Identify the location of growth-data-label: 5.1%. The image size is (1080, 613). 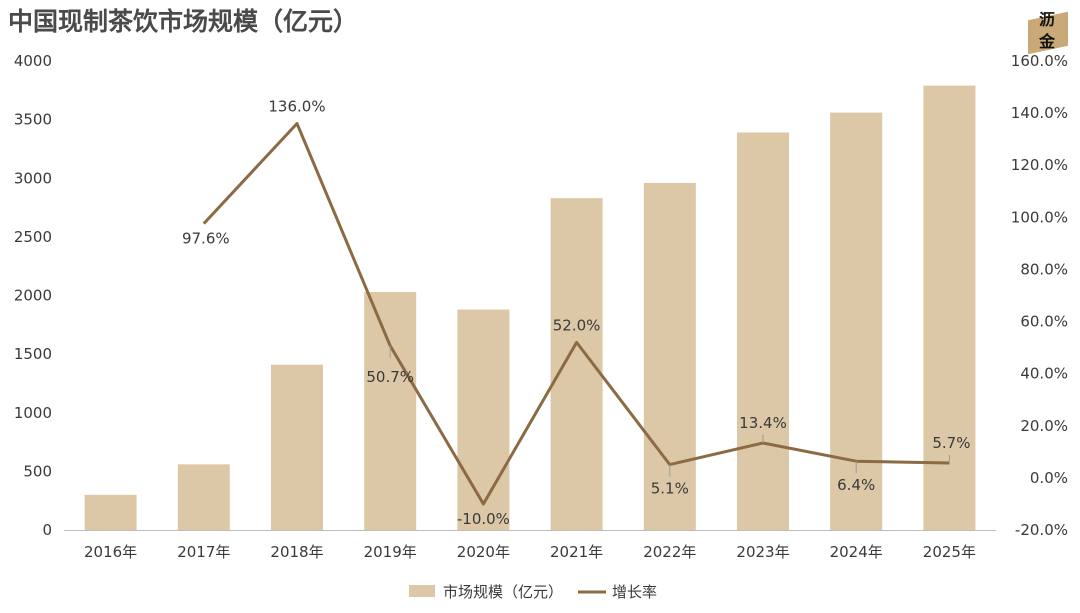
(670, 489).